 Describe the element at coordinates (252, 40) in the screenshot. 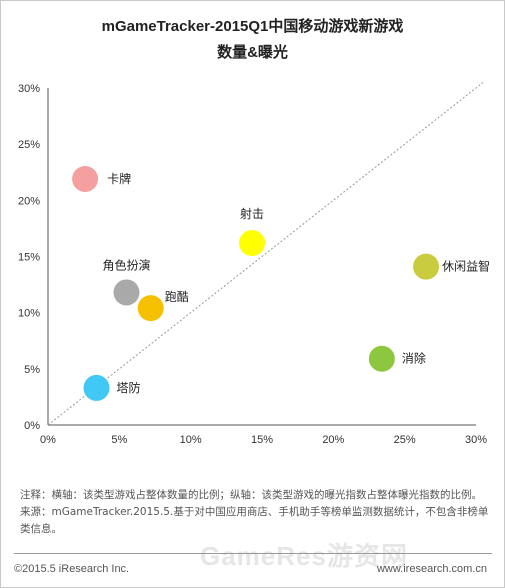

I see `chart-title: mGameTracker-2015Q1中国移动游戏新游戏 数量&曝光` at that location.